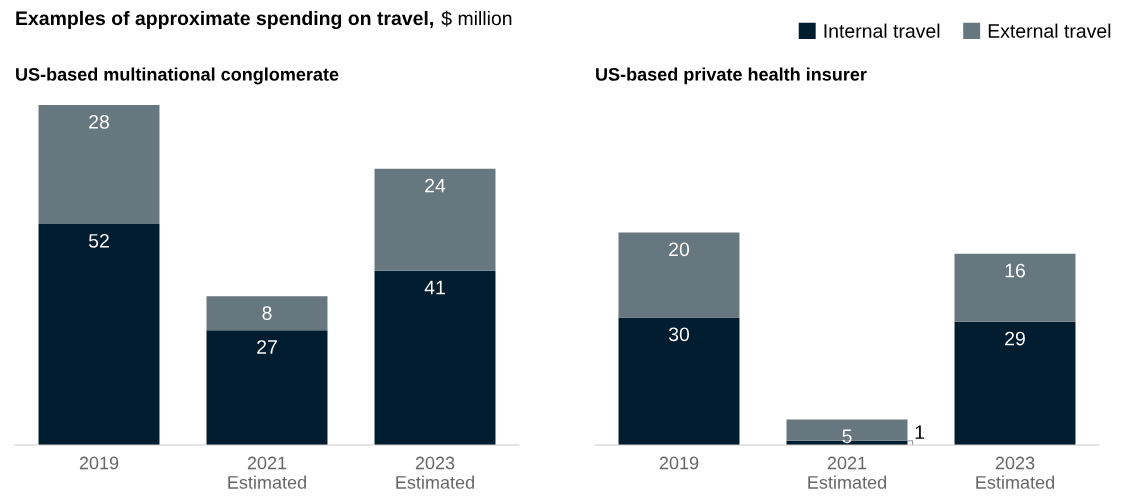 This screenshot has height=501, width=1139. Describe the element at coordinates (679, 249) in the screenshot. I see `data-label: 20` at that location.